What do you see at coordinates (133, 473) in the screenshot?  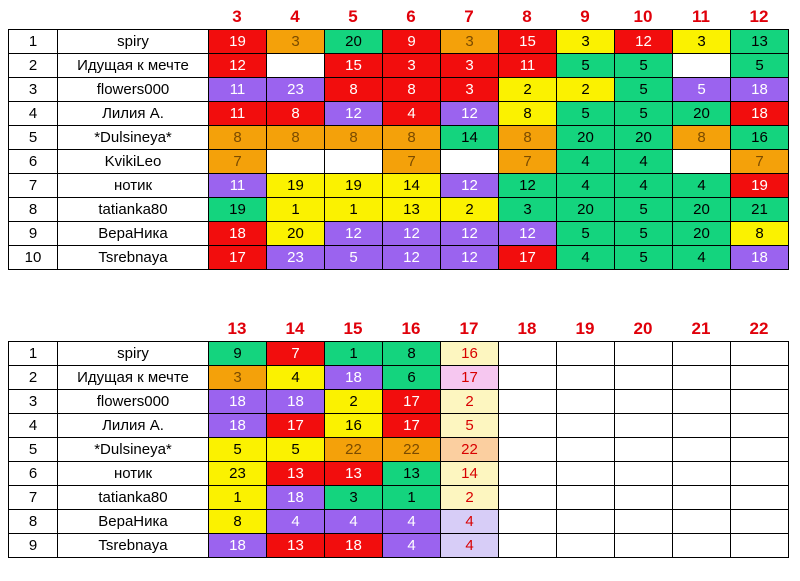 I see `player-name: нотик` at bounding box center [133, 473].